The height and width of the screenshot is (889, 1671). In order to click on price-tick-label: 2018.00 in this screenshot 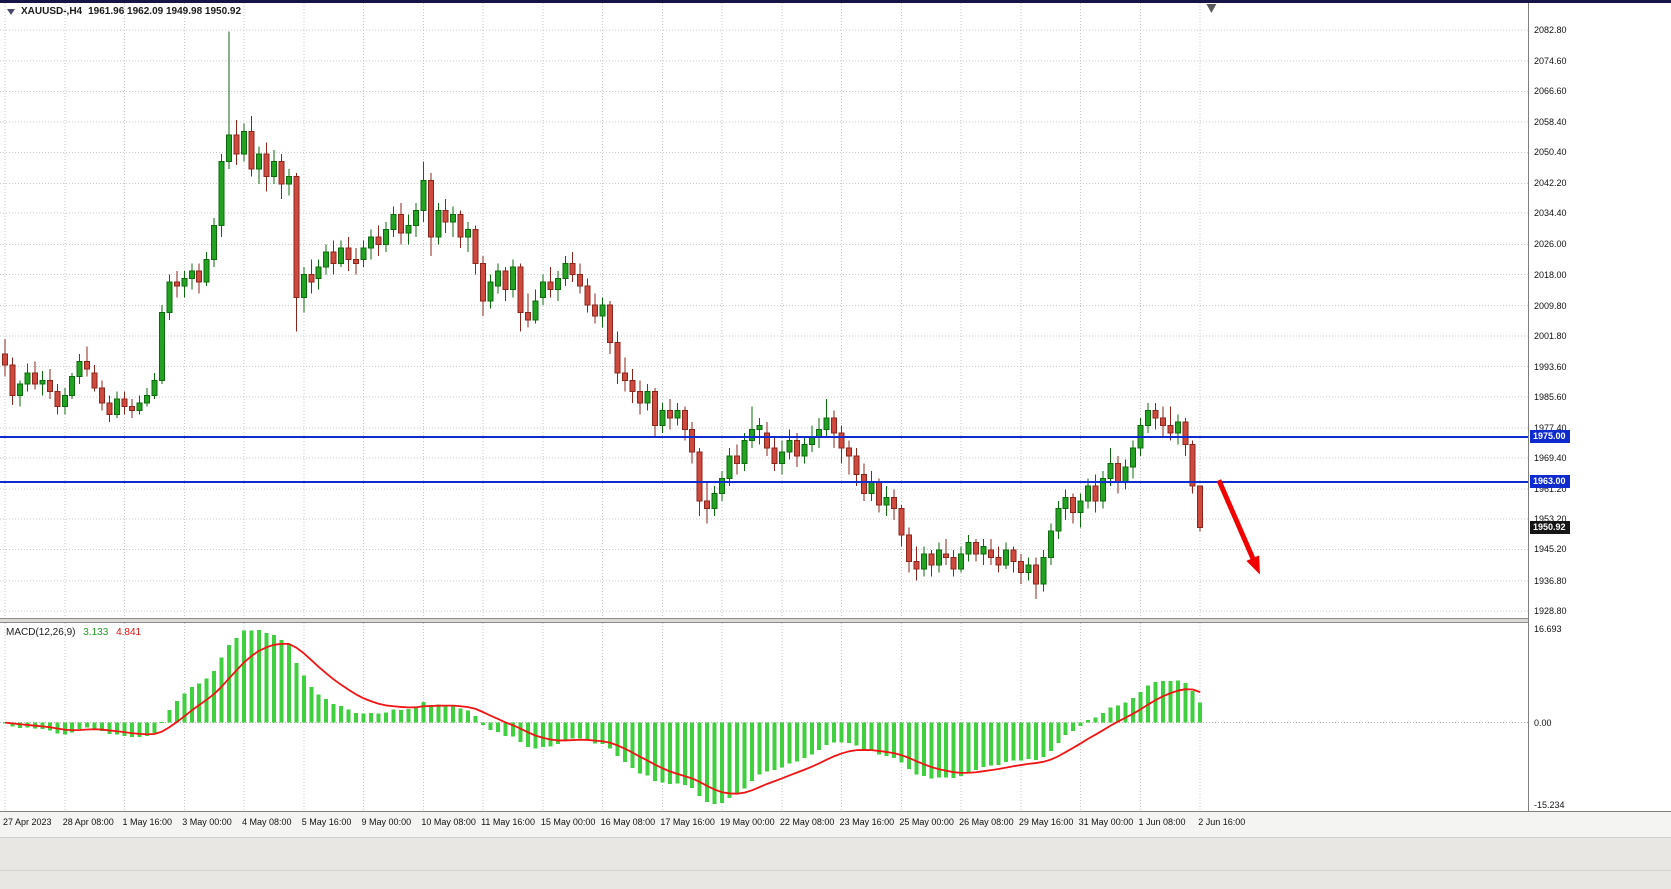, I will do `click(1550, 274)`.